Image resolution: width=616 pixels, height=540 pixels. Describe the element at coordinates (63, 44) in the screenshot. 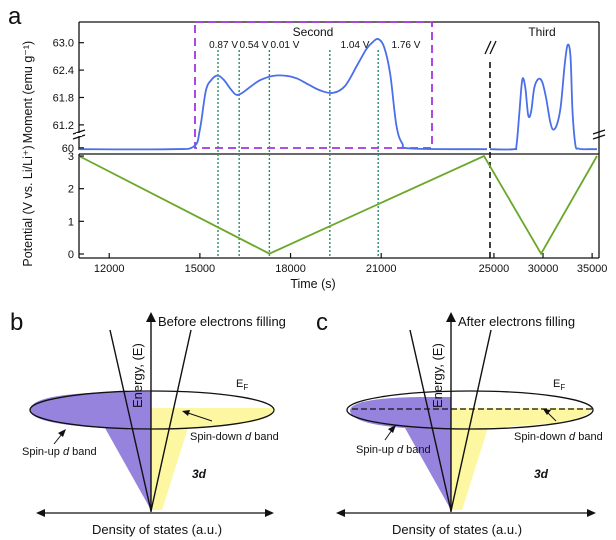

I see `moment-tick-label: 63.0` at that location.